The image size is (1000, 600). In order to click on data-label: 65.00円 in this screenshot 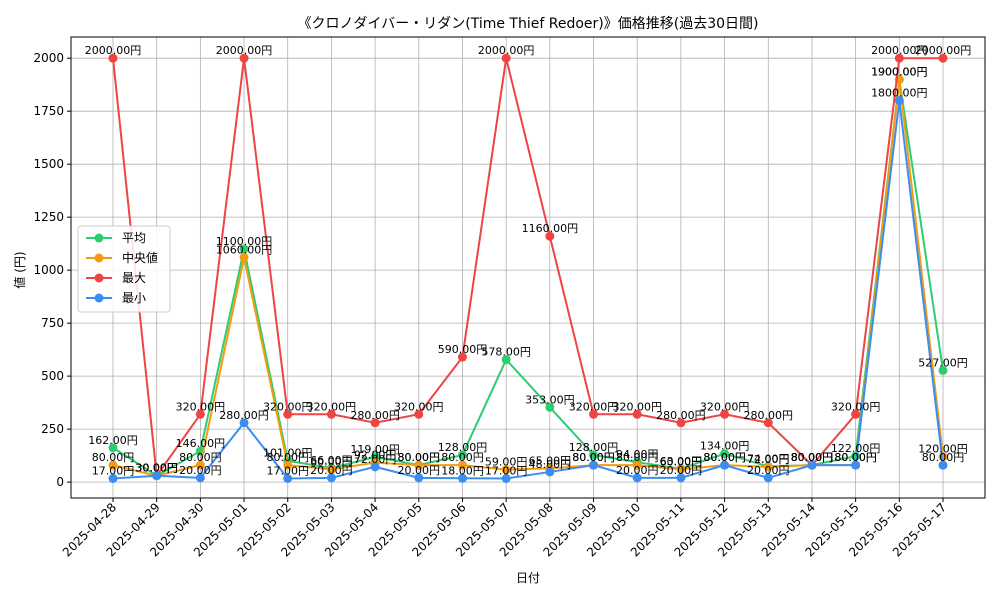, I will do `click(550, 460)`.